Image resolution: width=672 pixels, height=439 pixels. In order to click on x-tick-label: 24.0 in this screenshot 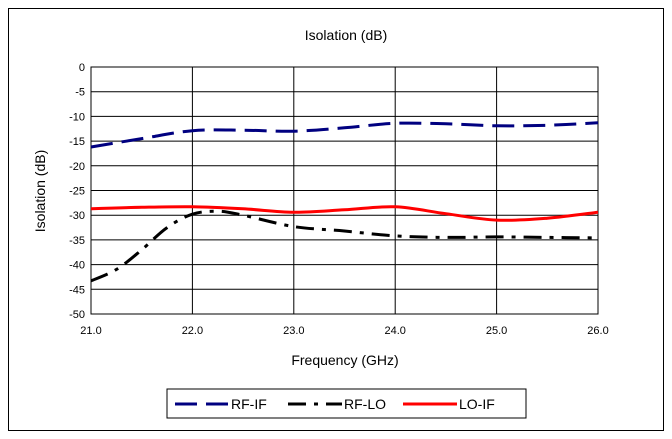, I will do `click(394, 331)`.